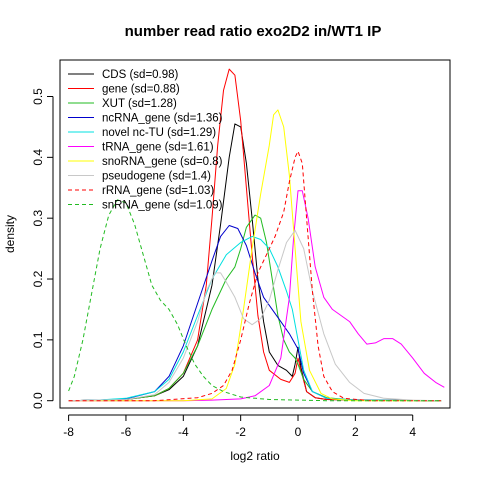 This screenshot has height=480, width=480. I want to click on y-tick-label-3: 0.3, so click(38, 218).